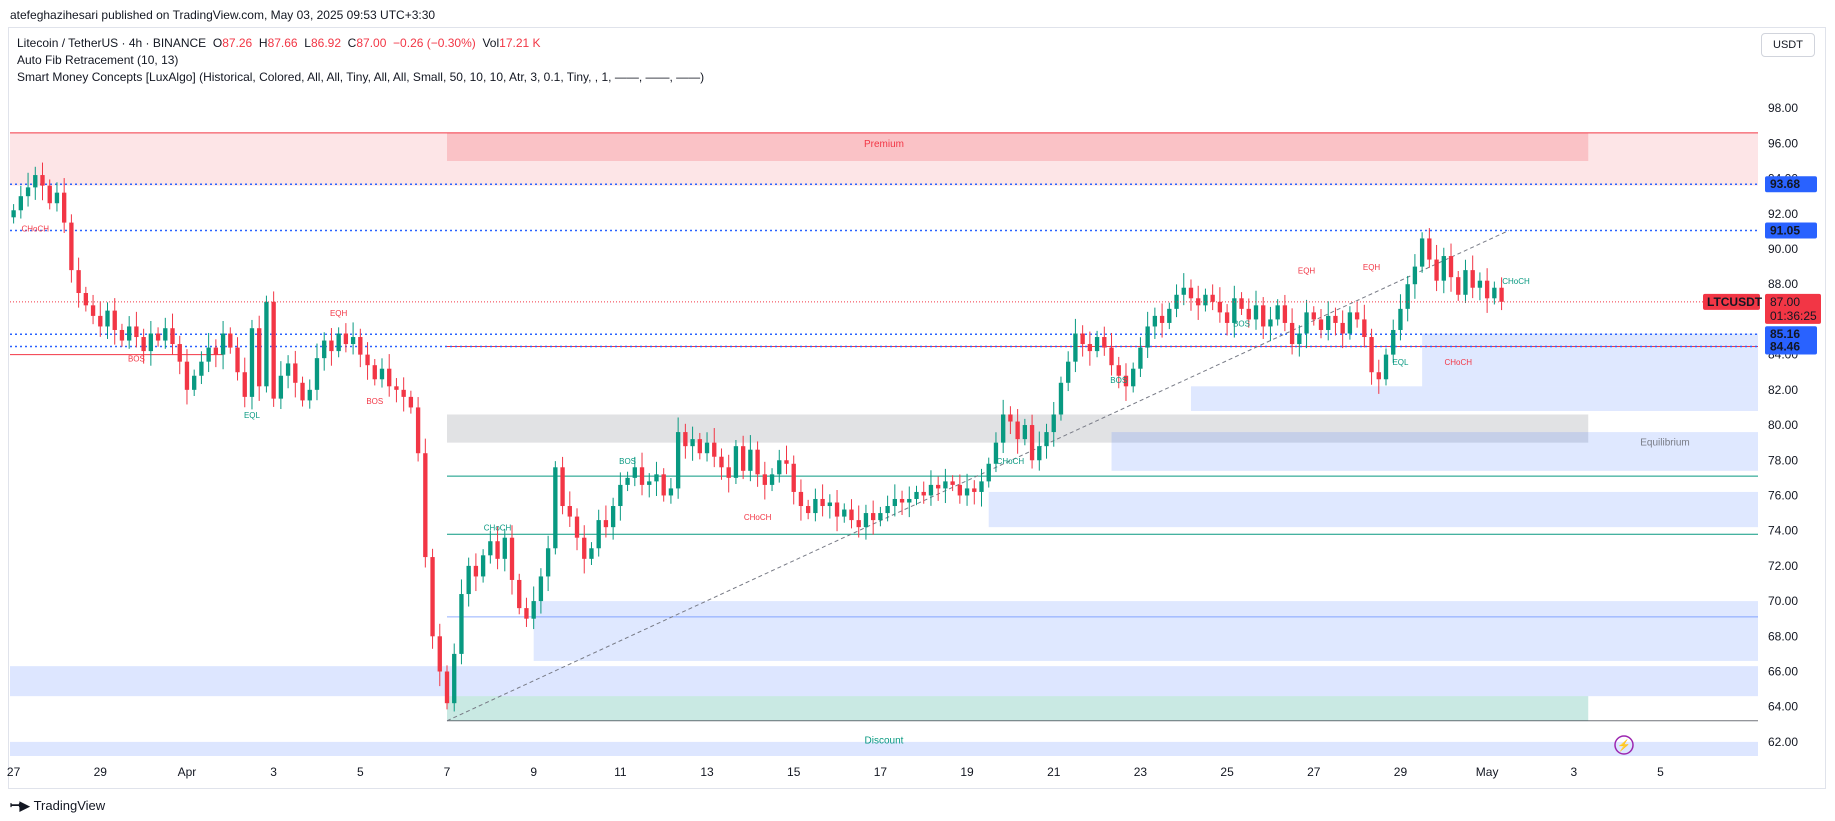 Image resolution: width=1835 pixels, height=821 pixels. Describe the element at coordinates (112, 43) in the screenshot. I see `symbol-title: Litecoin / TetherUS · 4h · BINANCE` at that location.